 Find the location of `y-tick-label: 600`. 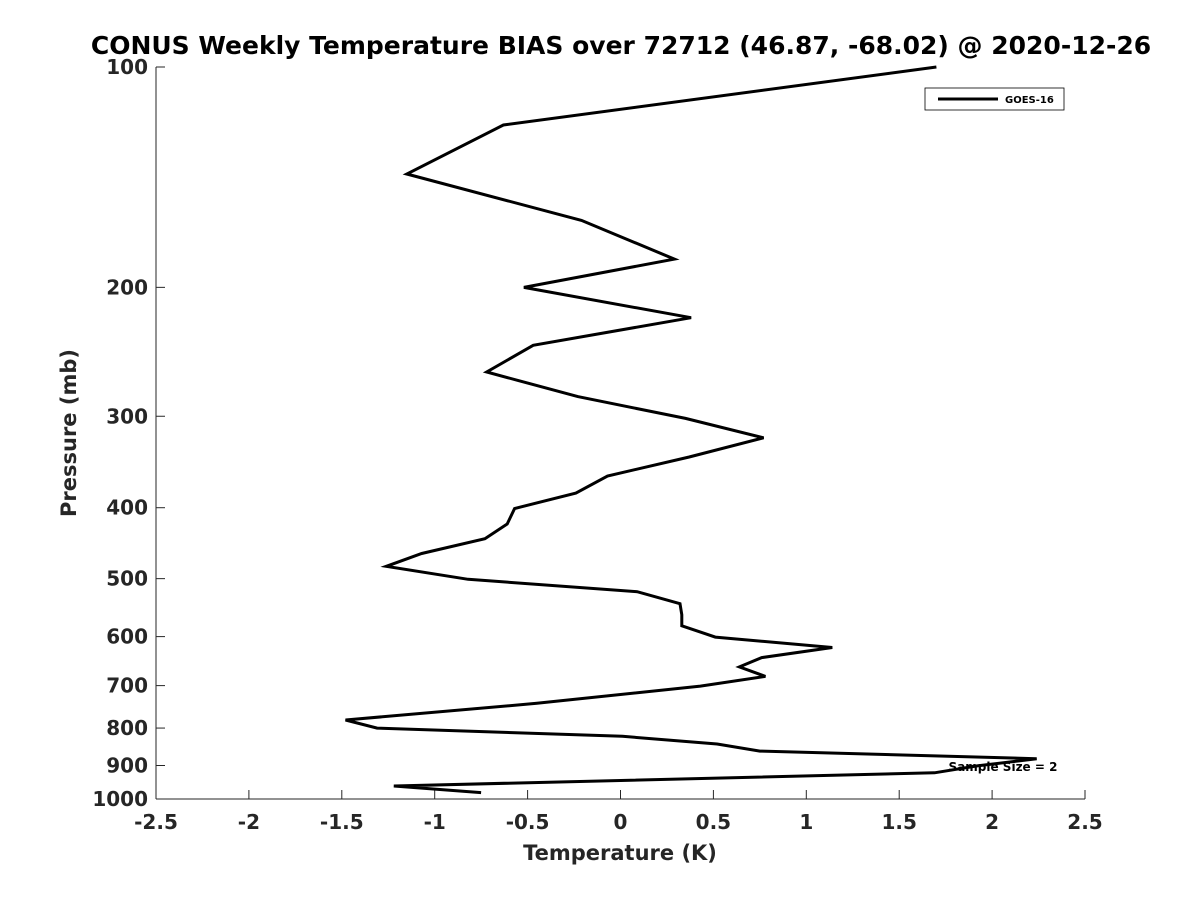

y-tick-label: 600 is located at coordinates (127, 637).